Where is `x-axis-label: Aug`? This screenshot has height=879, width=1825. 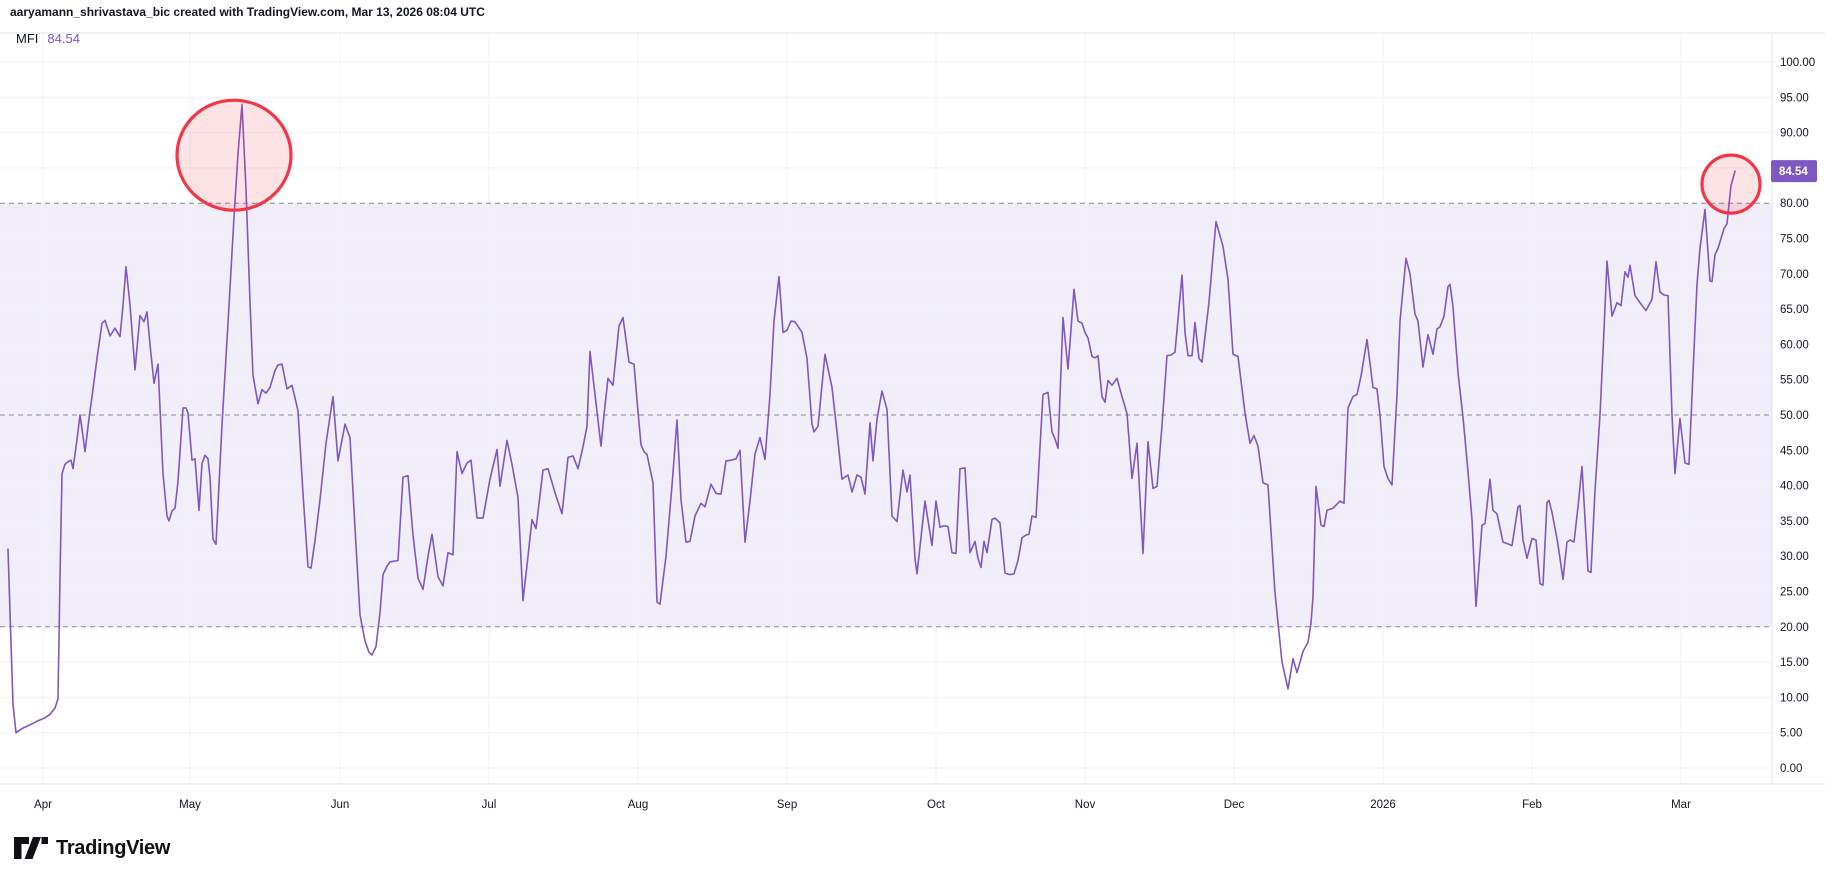 x-axis-label: Aug is located at coordinates (638, 805).